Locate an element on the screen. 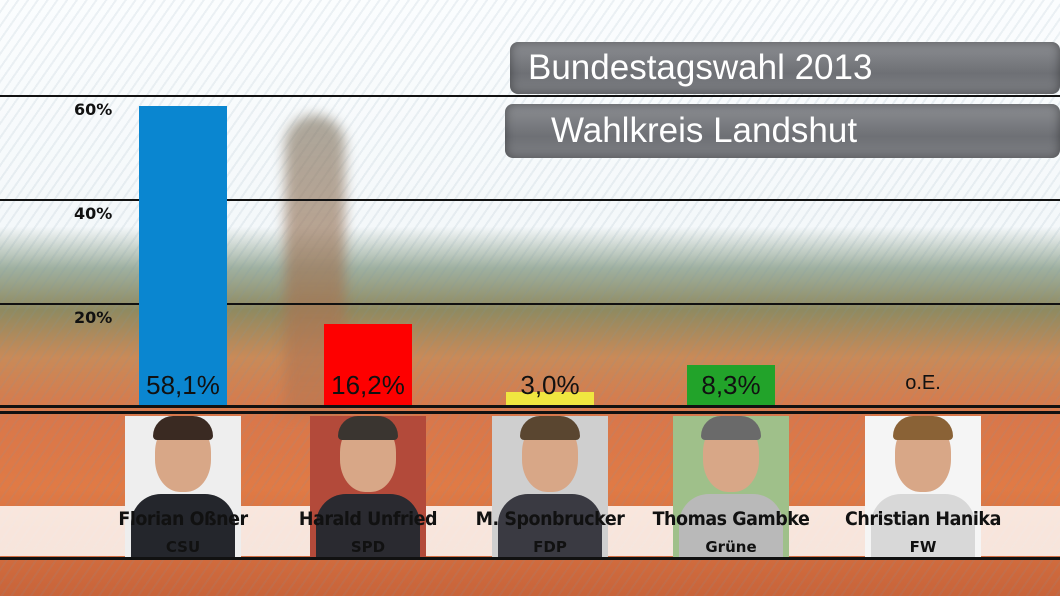 This screenshot has width=1060, height=596. party-label: FDP is located at coordinates (550, 547).